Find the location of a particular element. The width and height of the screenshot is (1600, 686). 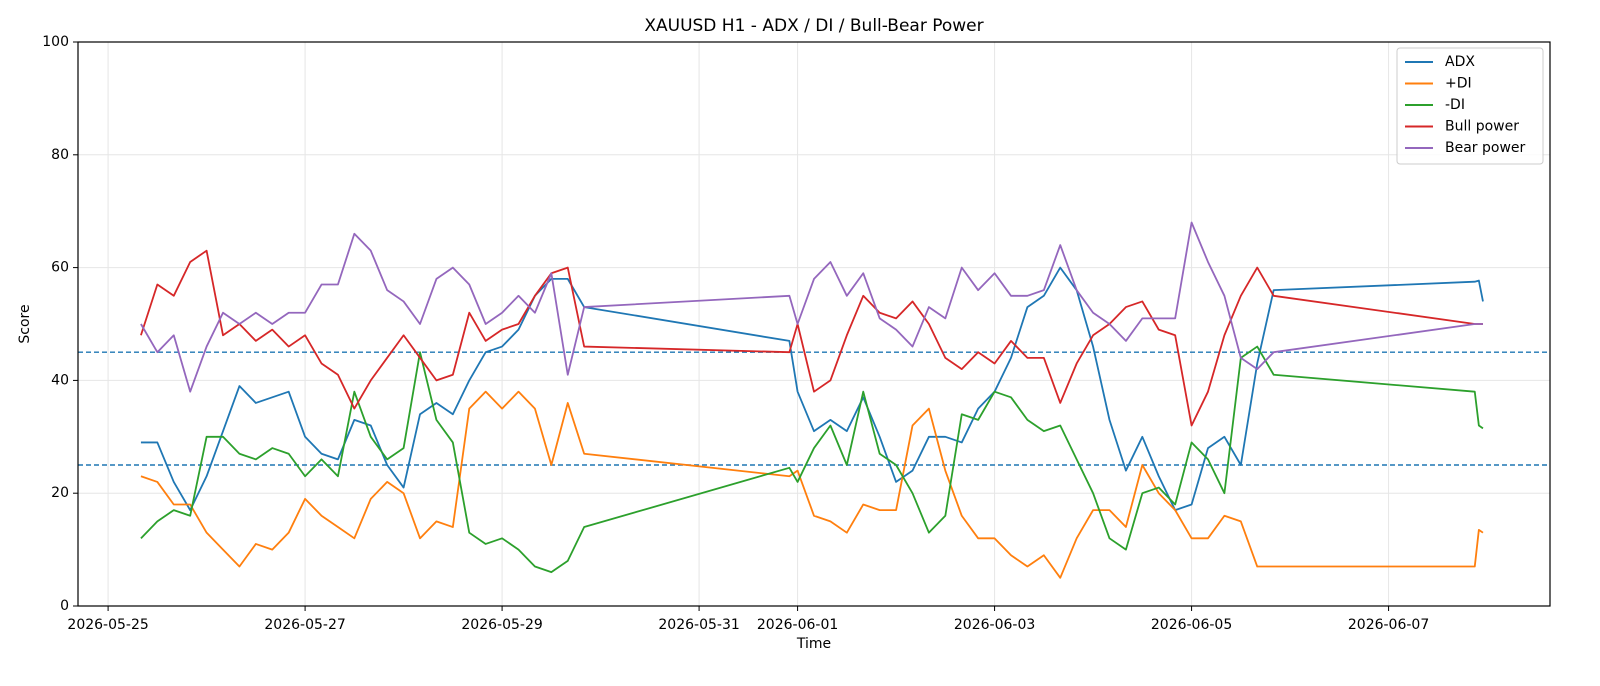

y-tick-label: 100 is located at coordinates (55, 42).